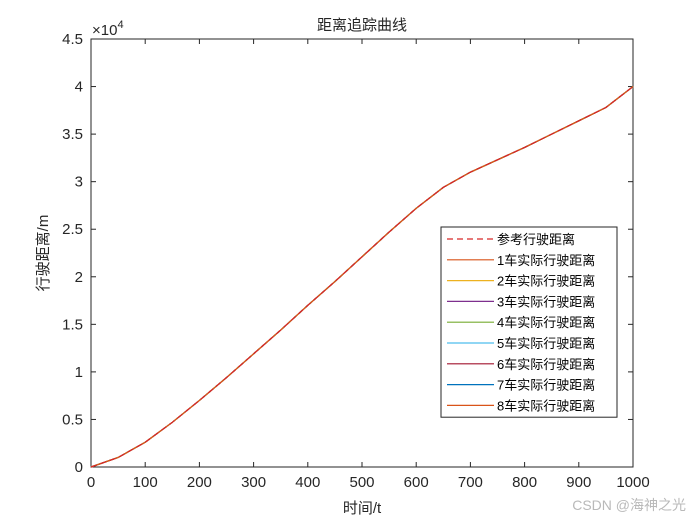 The image size is (700, 525). What do you see at coordinates (546, 260) in the screenshot?
I see `svg-text: 1车实际行驶距离` at bounding box center [546, 260].